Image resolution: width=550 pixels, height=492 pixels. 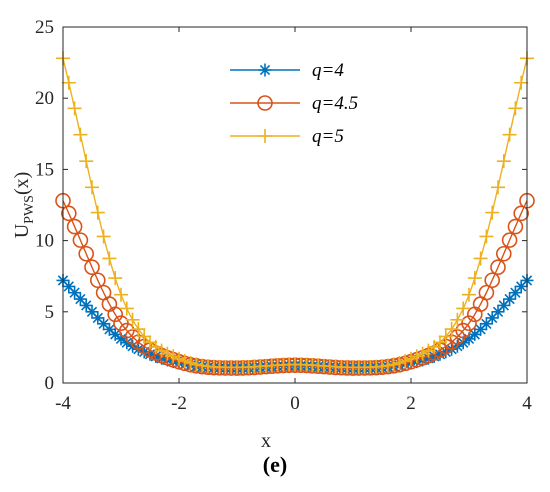 I want to click on y-tick-label: 15, so click(x=44, y=169).